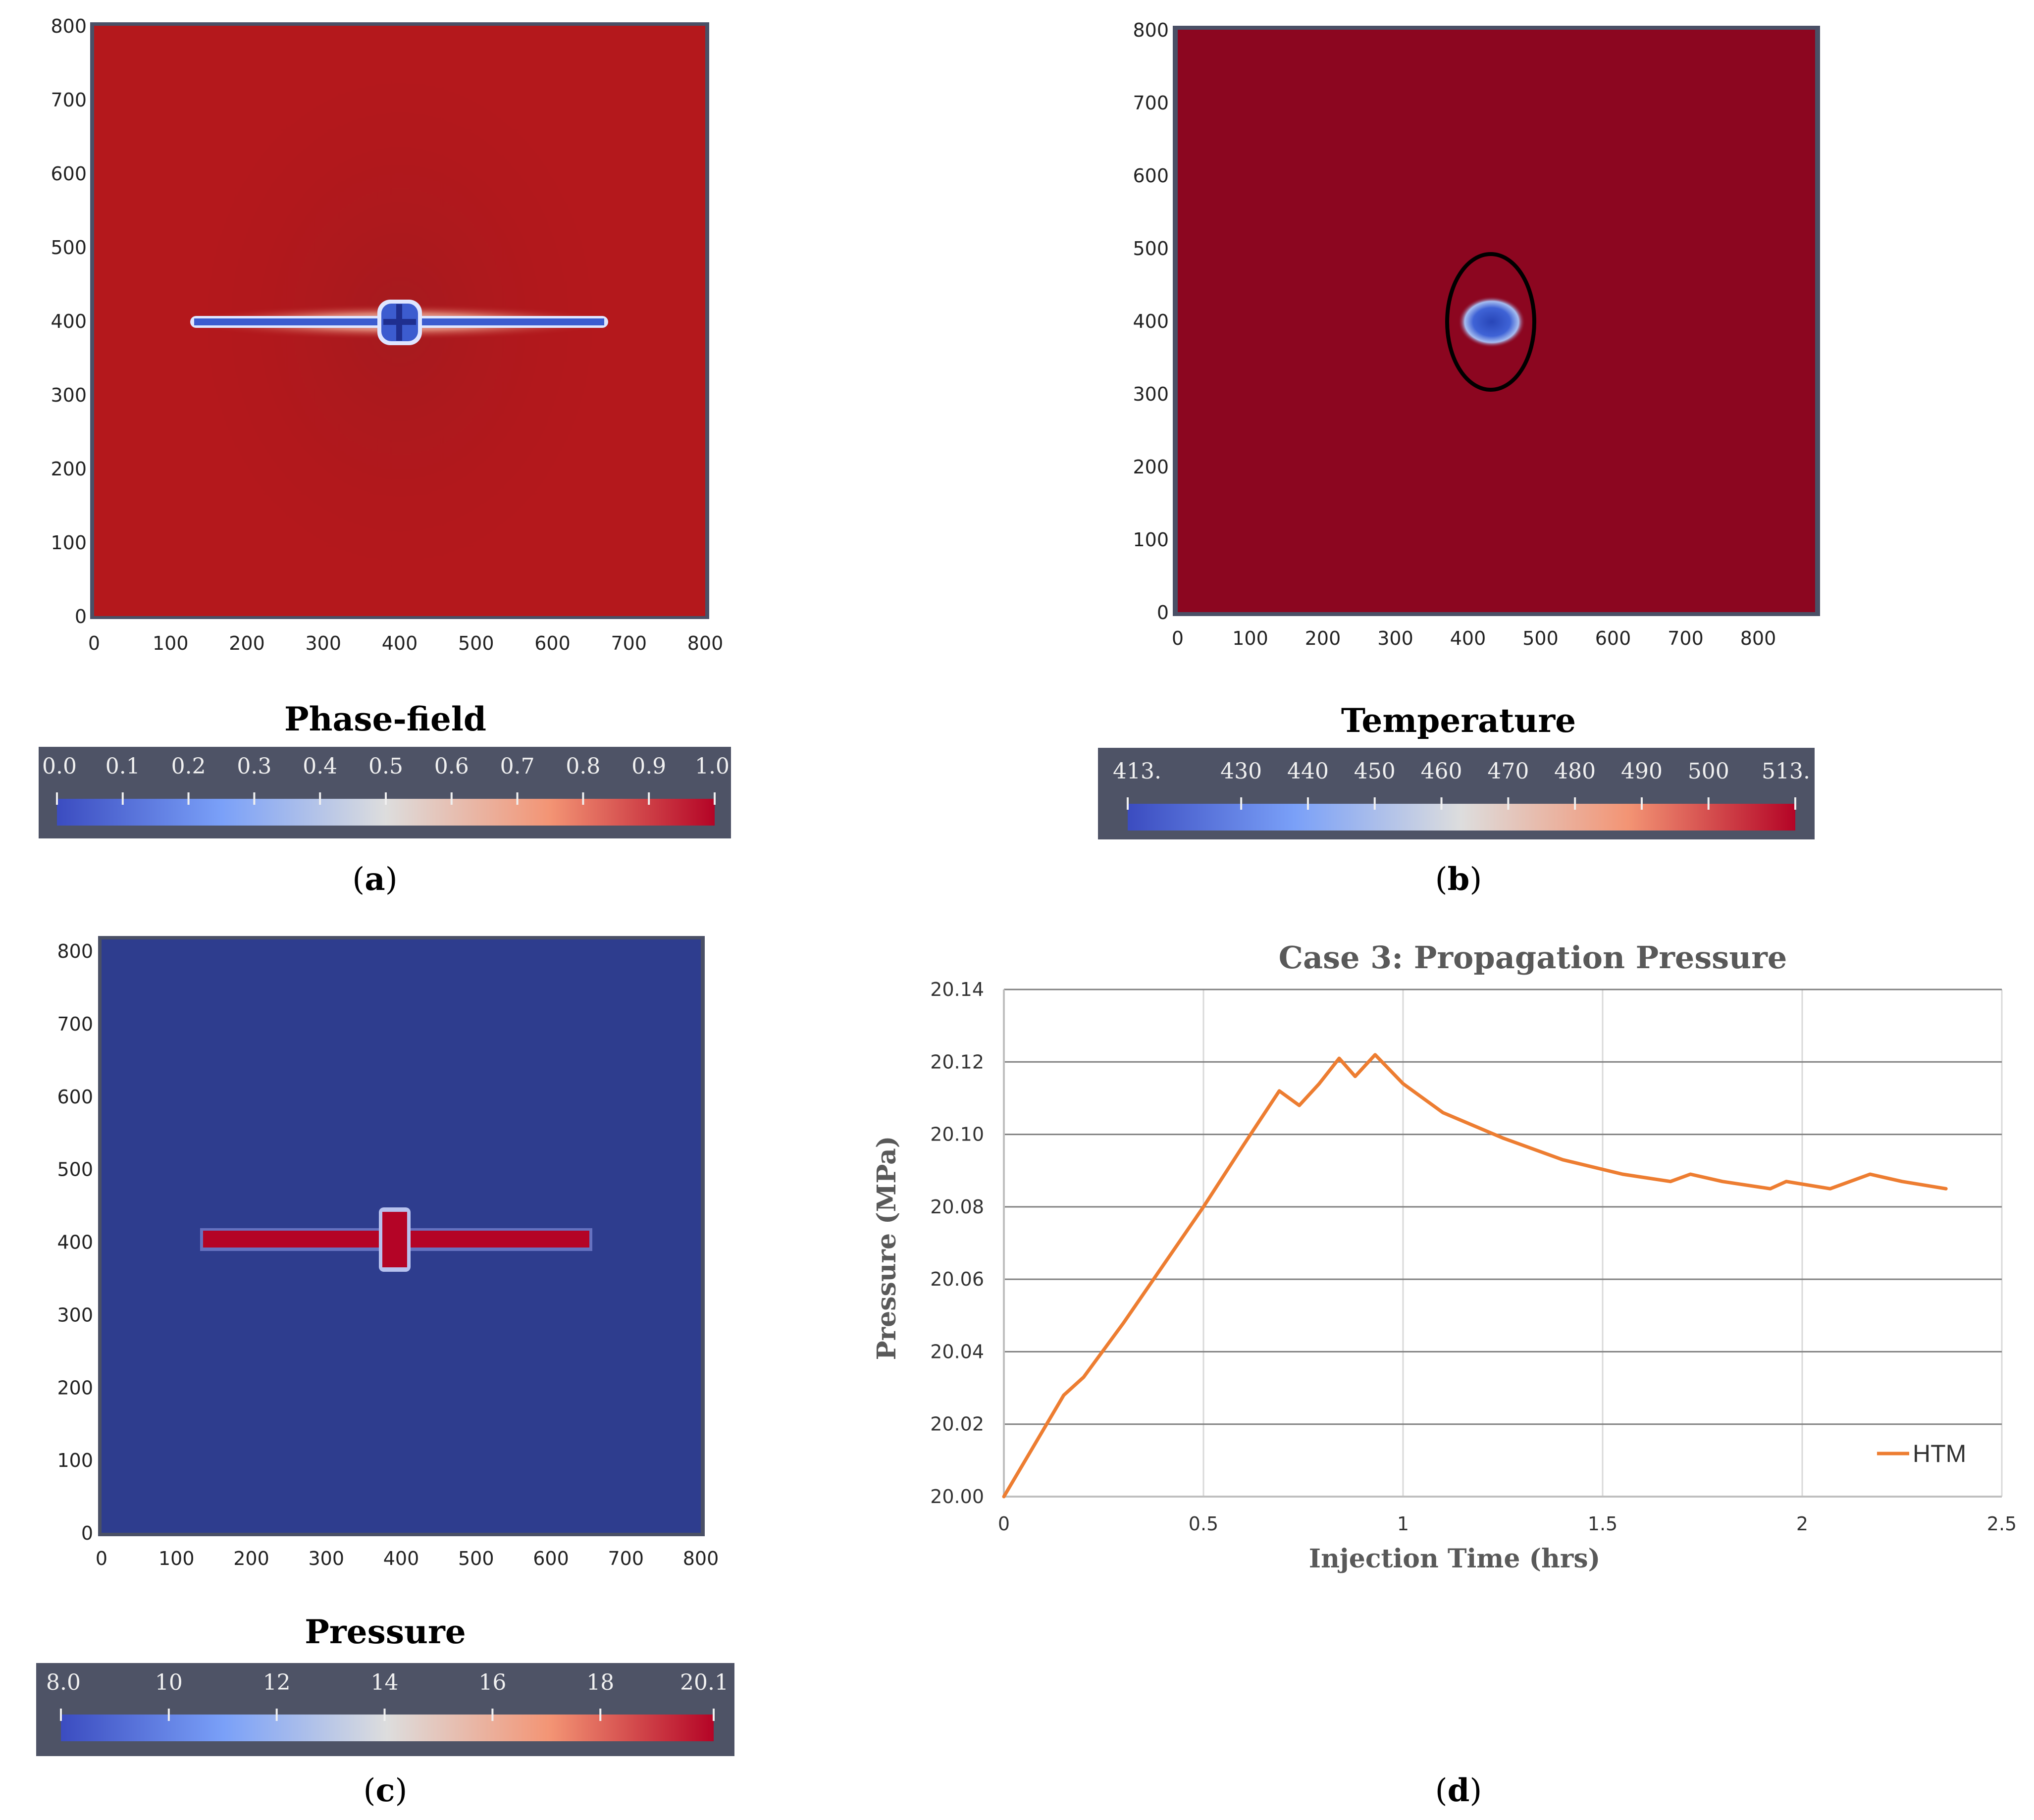  I want to click on panel-a-x-tick-label: 300, so click(323, 643).